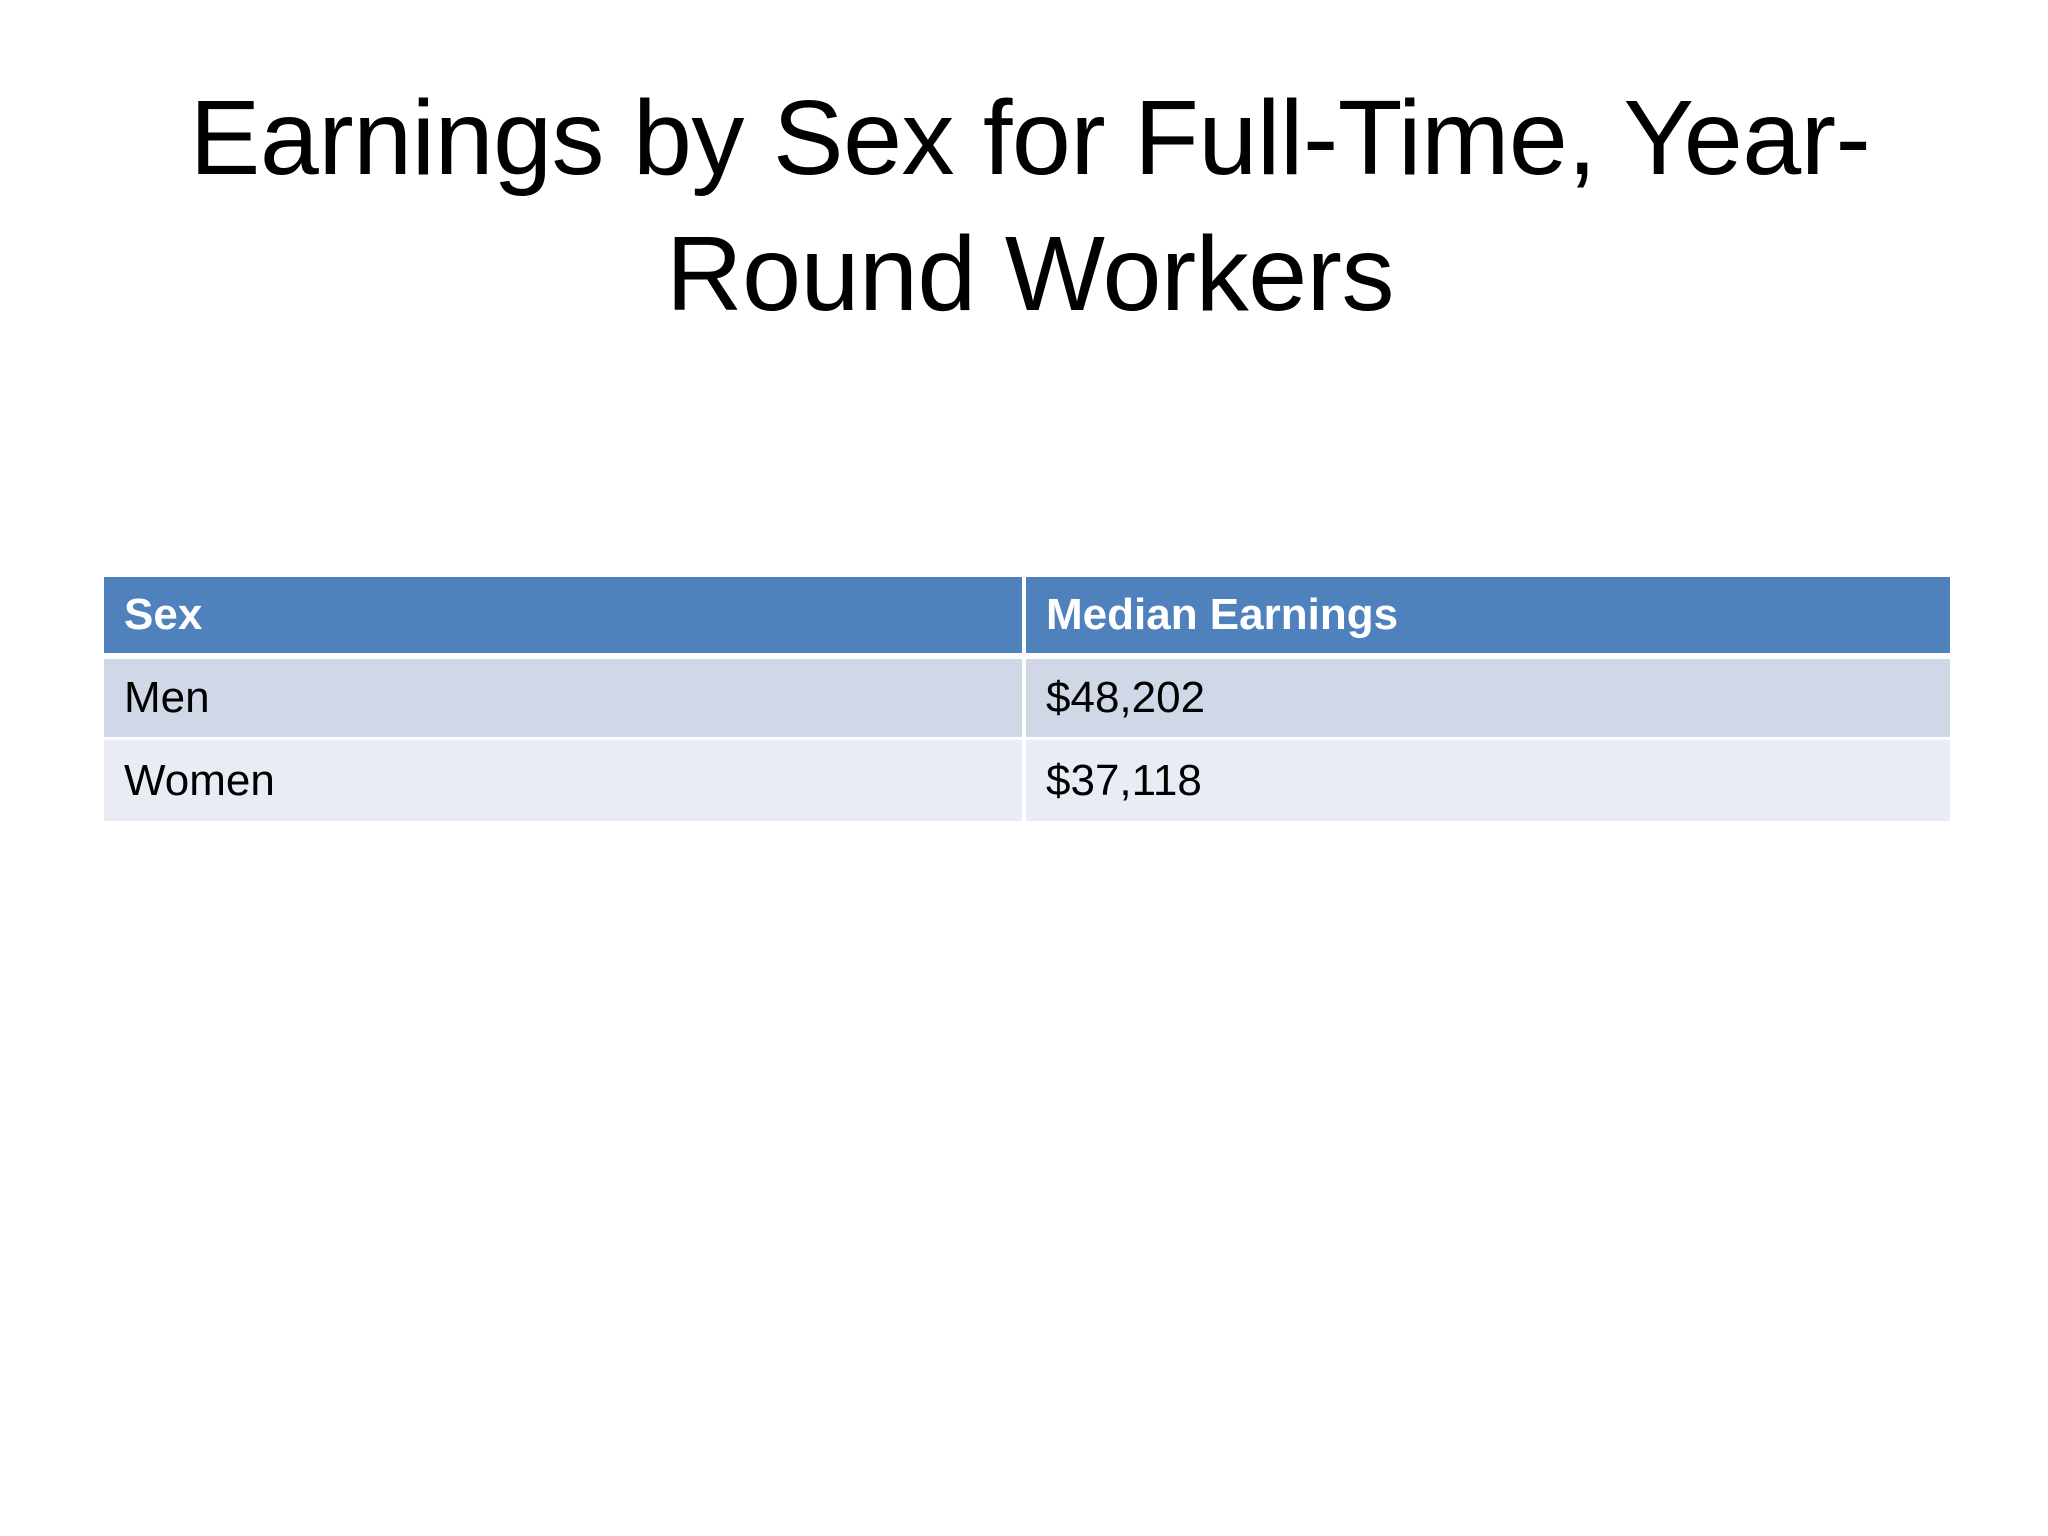 The height and width of the screenshot is (1536, 2048). Describe the element at coordinates (565, 699) in the screenshot. I see `cell-sex: Men` at that location.